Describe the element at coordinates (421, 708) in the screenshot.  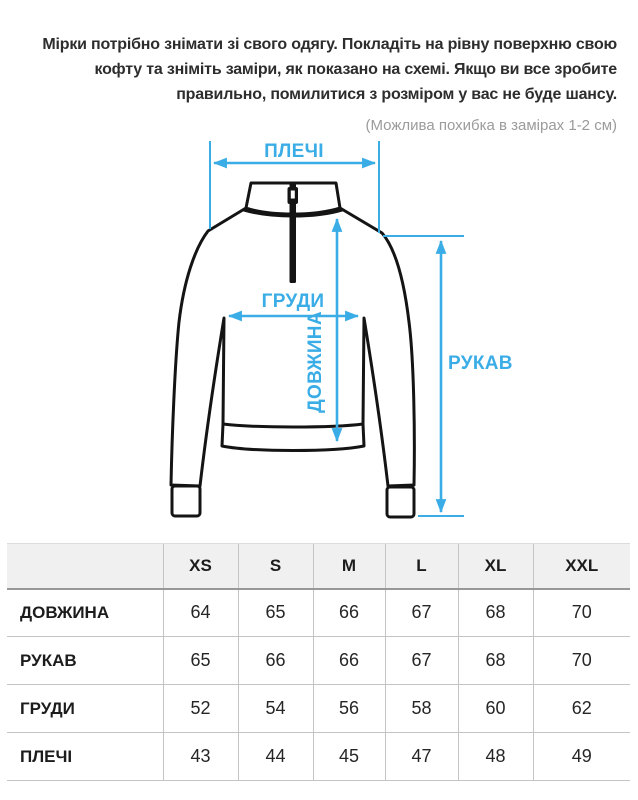
I see `table-cell: 58` at that location.